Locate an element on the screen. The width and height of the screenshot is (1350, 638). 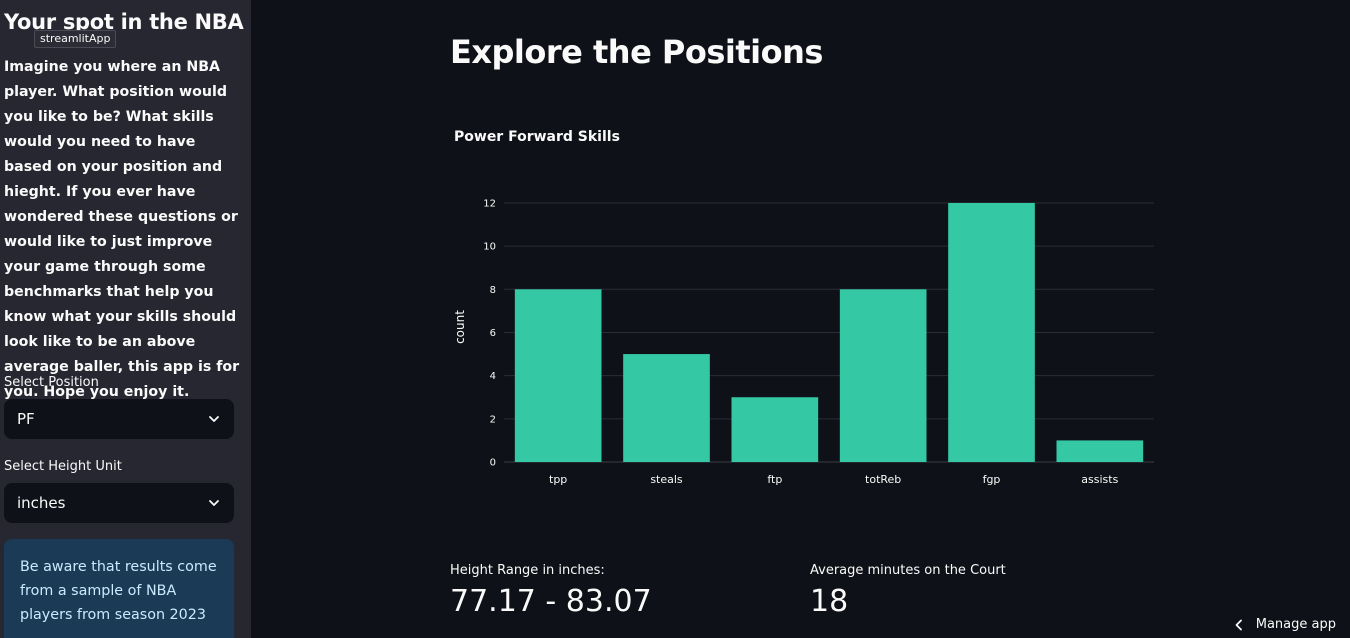
y-tick-label: 0 is located at coordinates (493, 463).